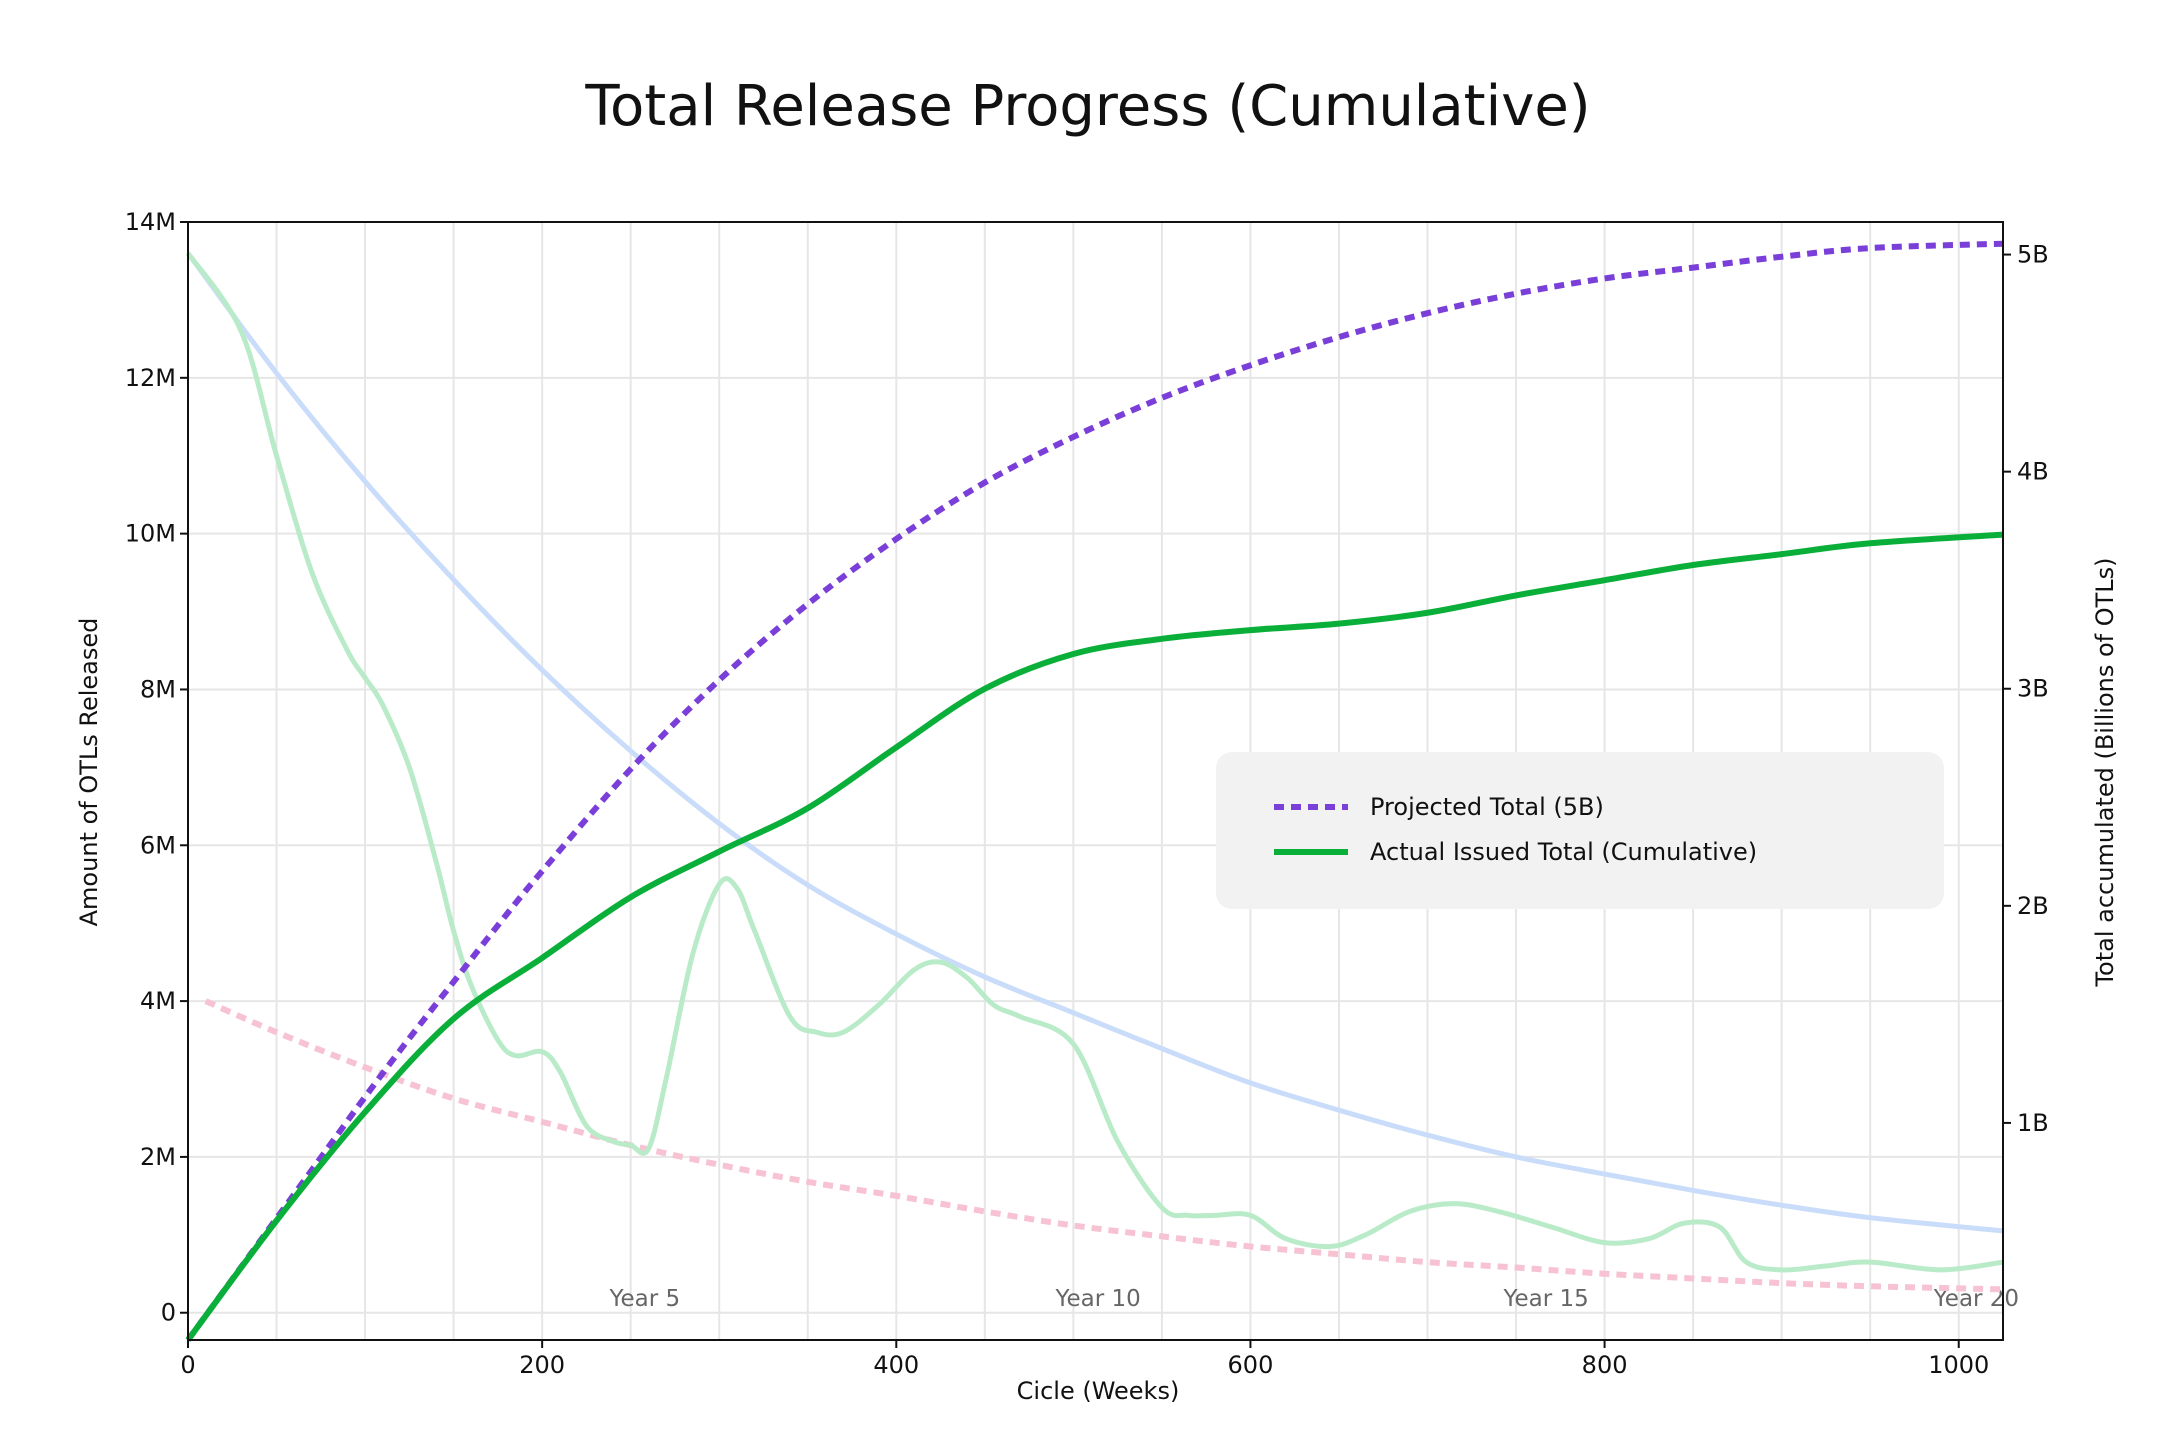 The width and height of the screenshot is (2160, 1440). Describe the element at coordinates (1251, 1365) in the screenshot. I see `x-tick-label: 600` at that location.